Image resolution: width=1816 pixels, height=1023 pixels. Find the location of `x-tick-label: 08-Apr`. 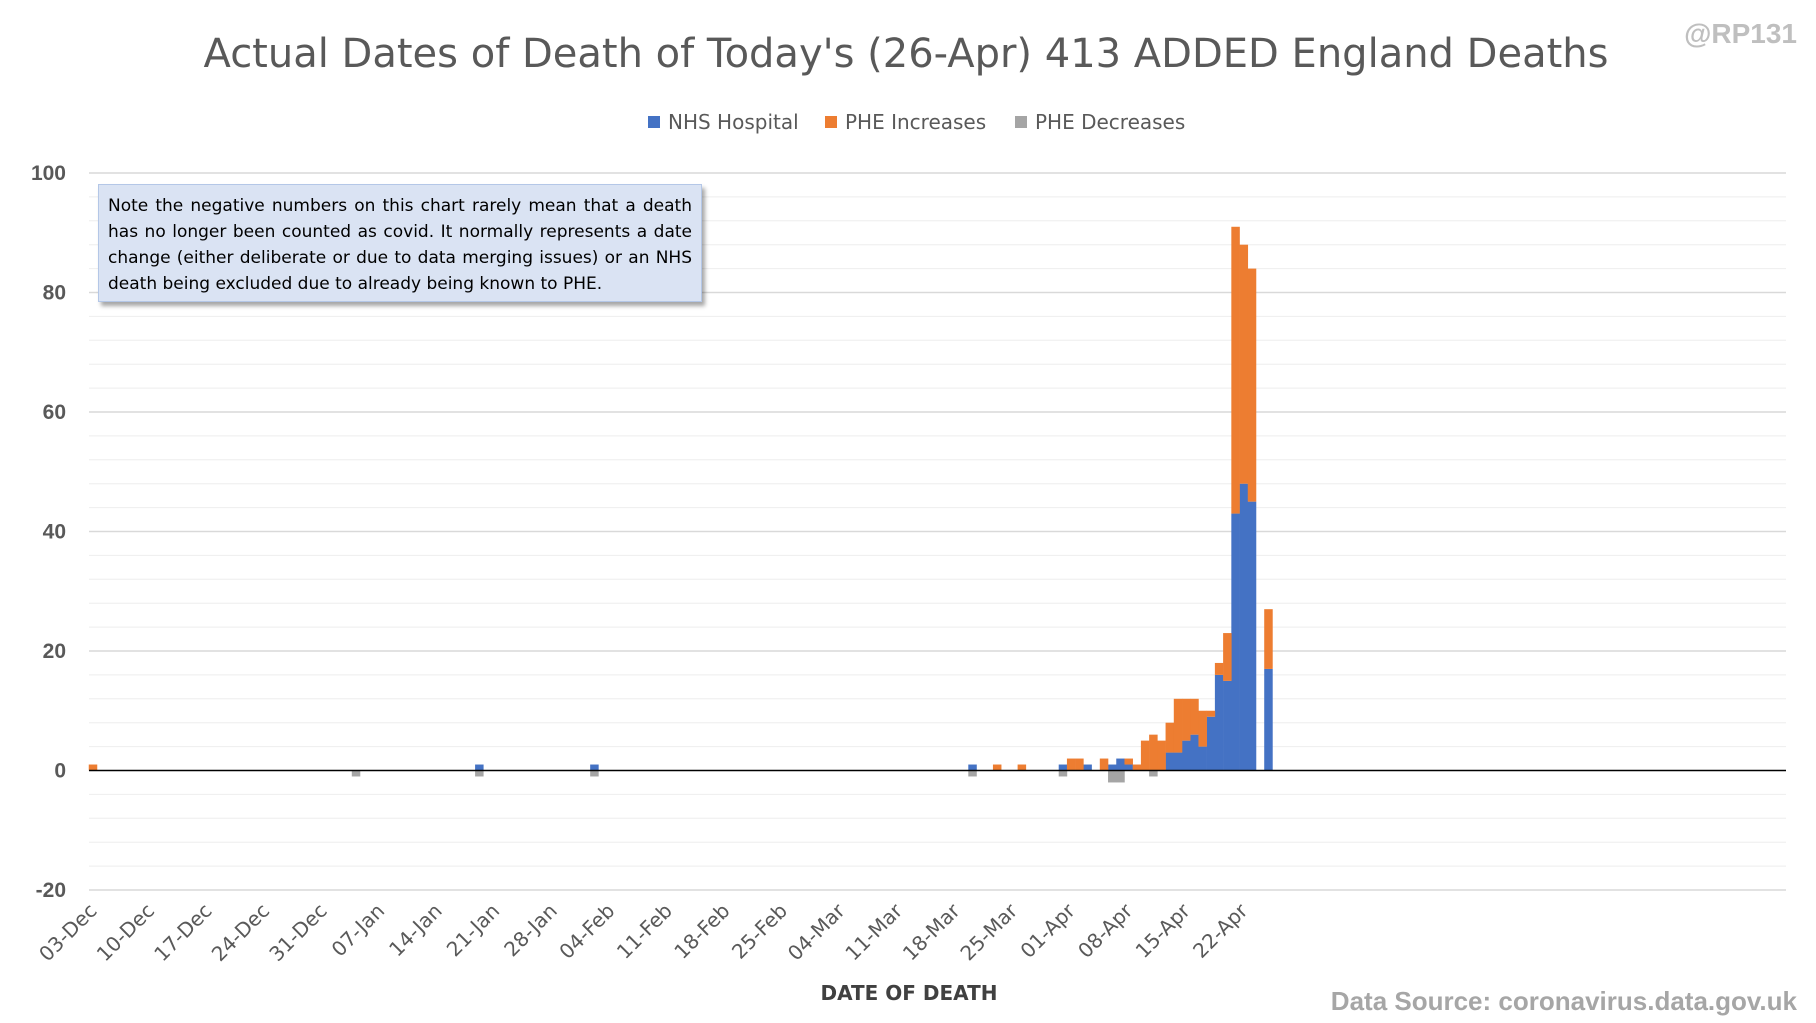

x-tick-label: 08-Apr is located at coordinates (1105, 930).